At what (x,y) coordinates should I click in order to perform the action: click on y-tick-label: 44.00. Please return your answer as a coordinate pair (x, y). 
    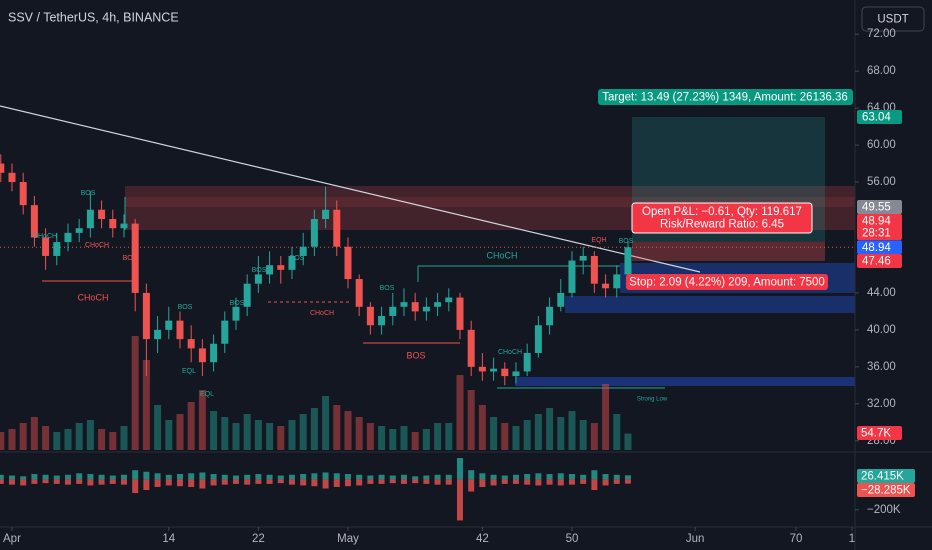
    Looking at the image, I should click on (881, 293).